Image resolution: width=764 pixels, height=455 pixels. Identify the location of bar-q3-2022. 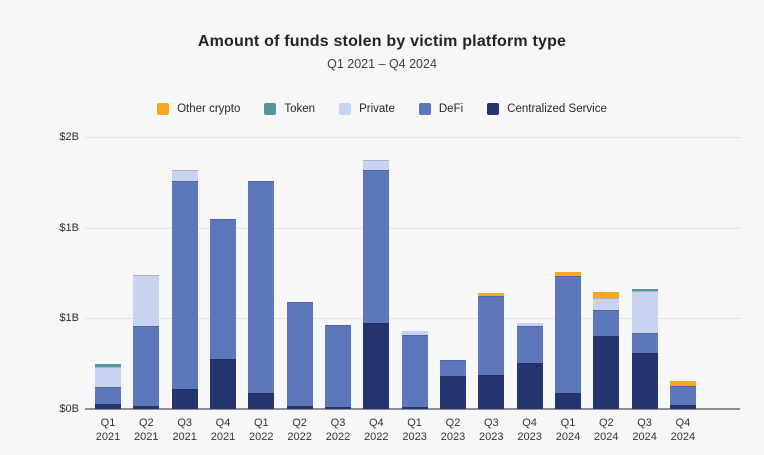
(338, 367).